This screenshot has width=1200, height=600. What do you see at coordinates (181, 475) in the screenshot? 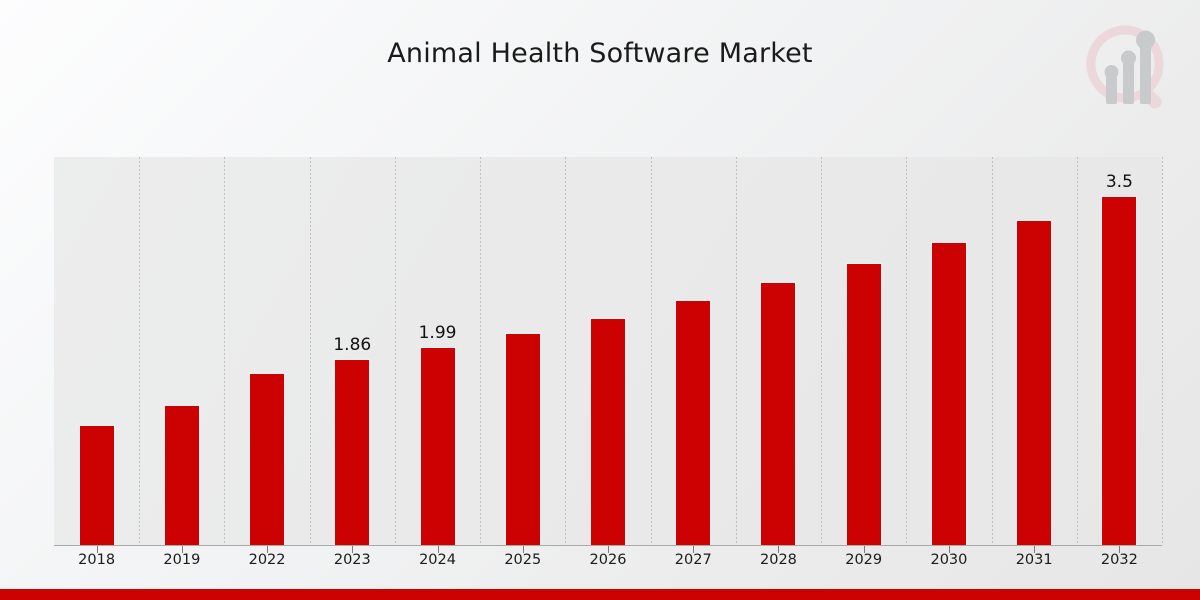
I see `bar-2019` at bounding box center [181, 475].